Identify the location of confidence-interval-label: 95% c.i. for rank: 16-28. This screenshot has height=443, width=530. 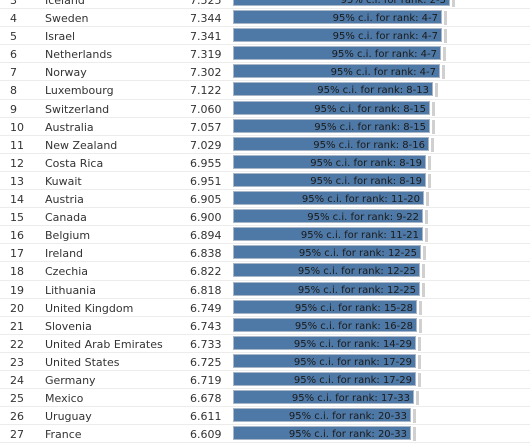
(353, 326).